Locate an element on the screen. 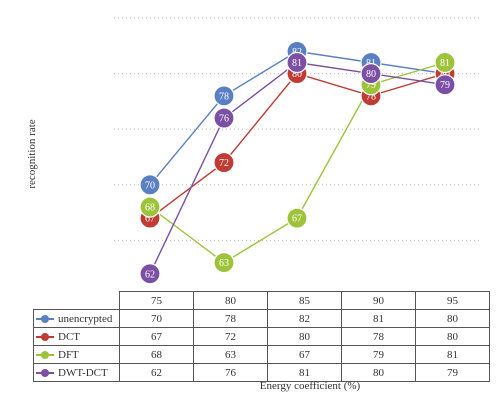  x-tick-label: 80 is located at coordinates (230, 300).